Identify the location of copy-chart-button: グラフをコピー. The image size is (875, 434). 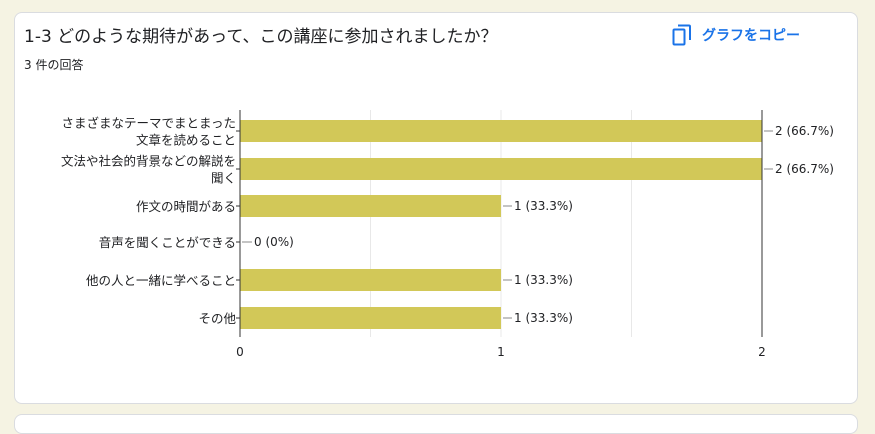
(736, 35).